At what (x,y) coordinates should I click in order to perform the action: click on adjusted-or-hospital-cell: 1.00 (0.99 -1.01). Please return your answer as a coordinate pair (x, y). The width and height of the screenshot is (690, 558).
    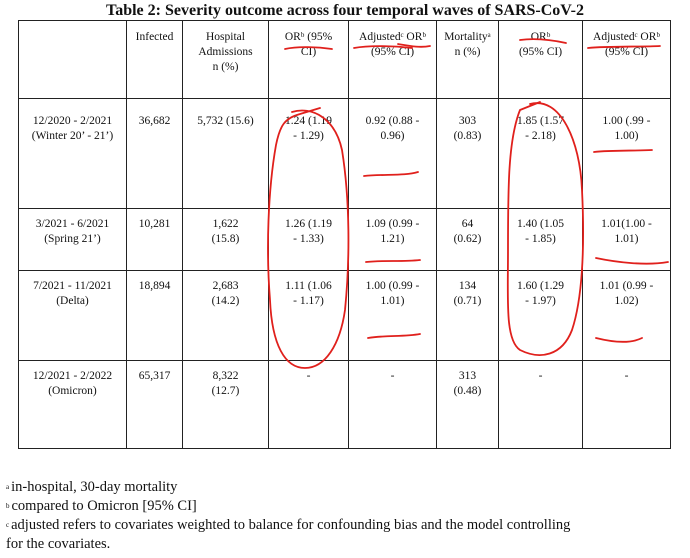
    Looking at the image, I should click on (392, 315).